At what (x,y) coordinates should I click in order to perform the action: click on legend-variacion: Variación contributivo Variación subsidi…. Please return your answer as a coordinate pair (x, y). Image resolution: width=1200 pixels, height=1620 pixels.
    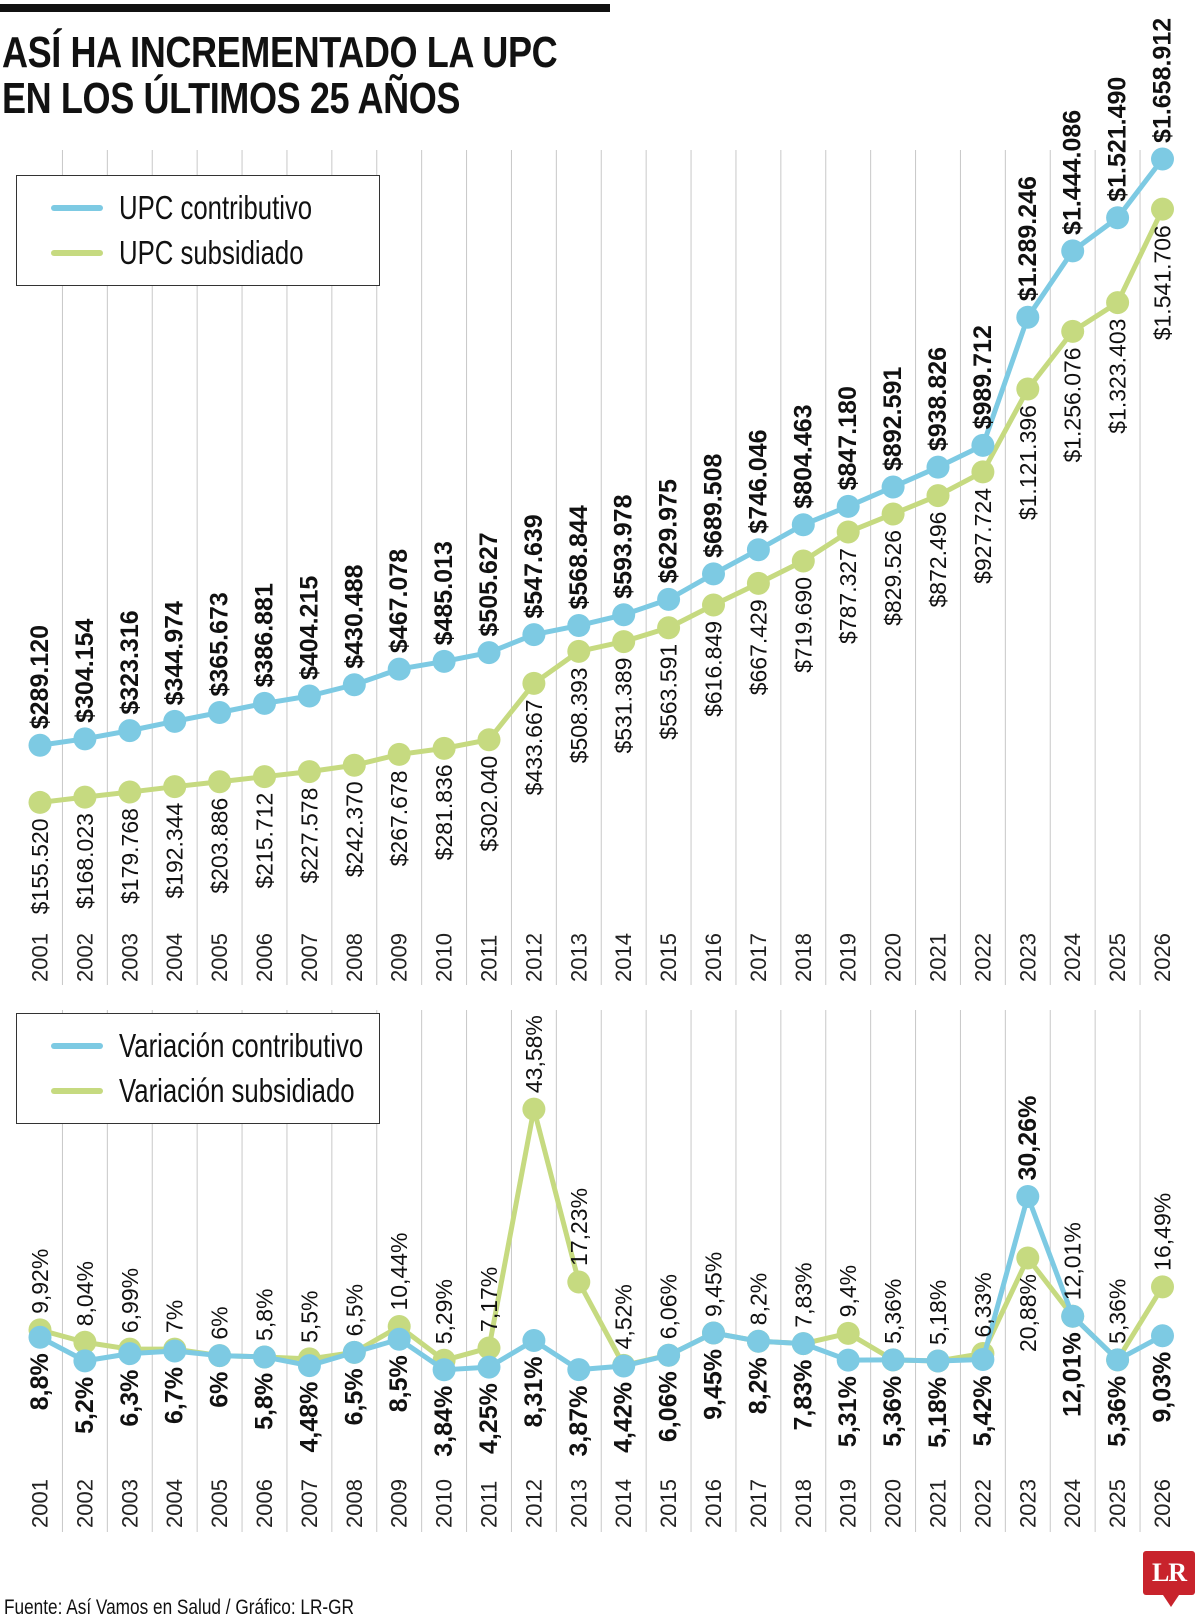
    Looking at the image, I should click on (198, 1068).